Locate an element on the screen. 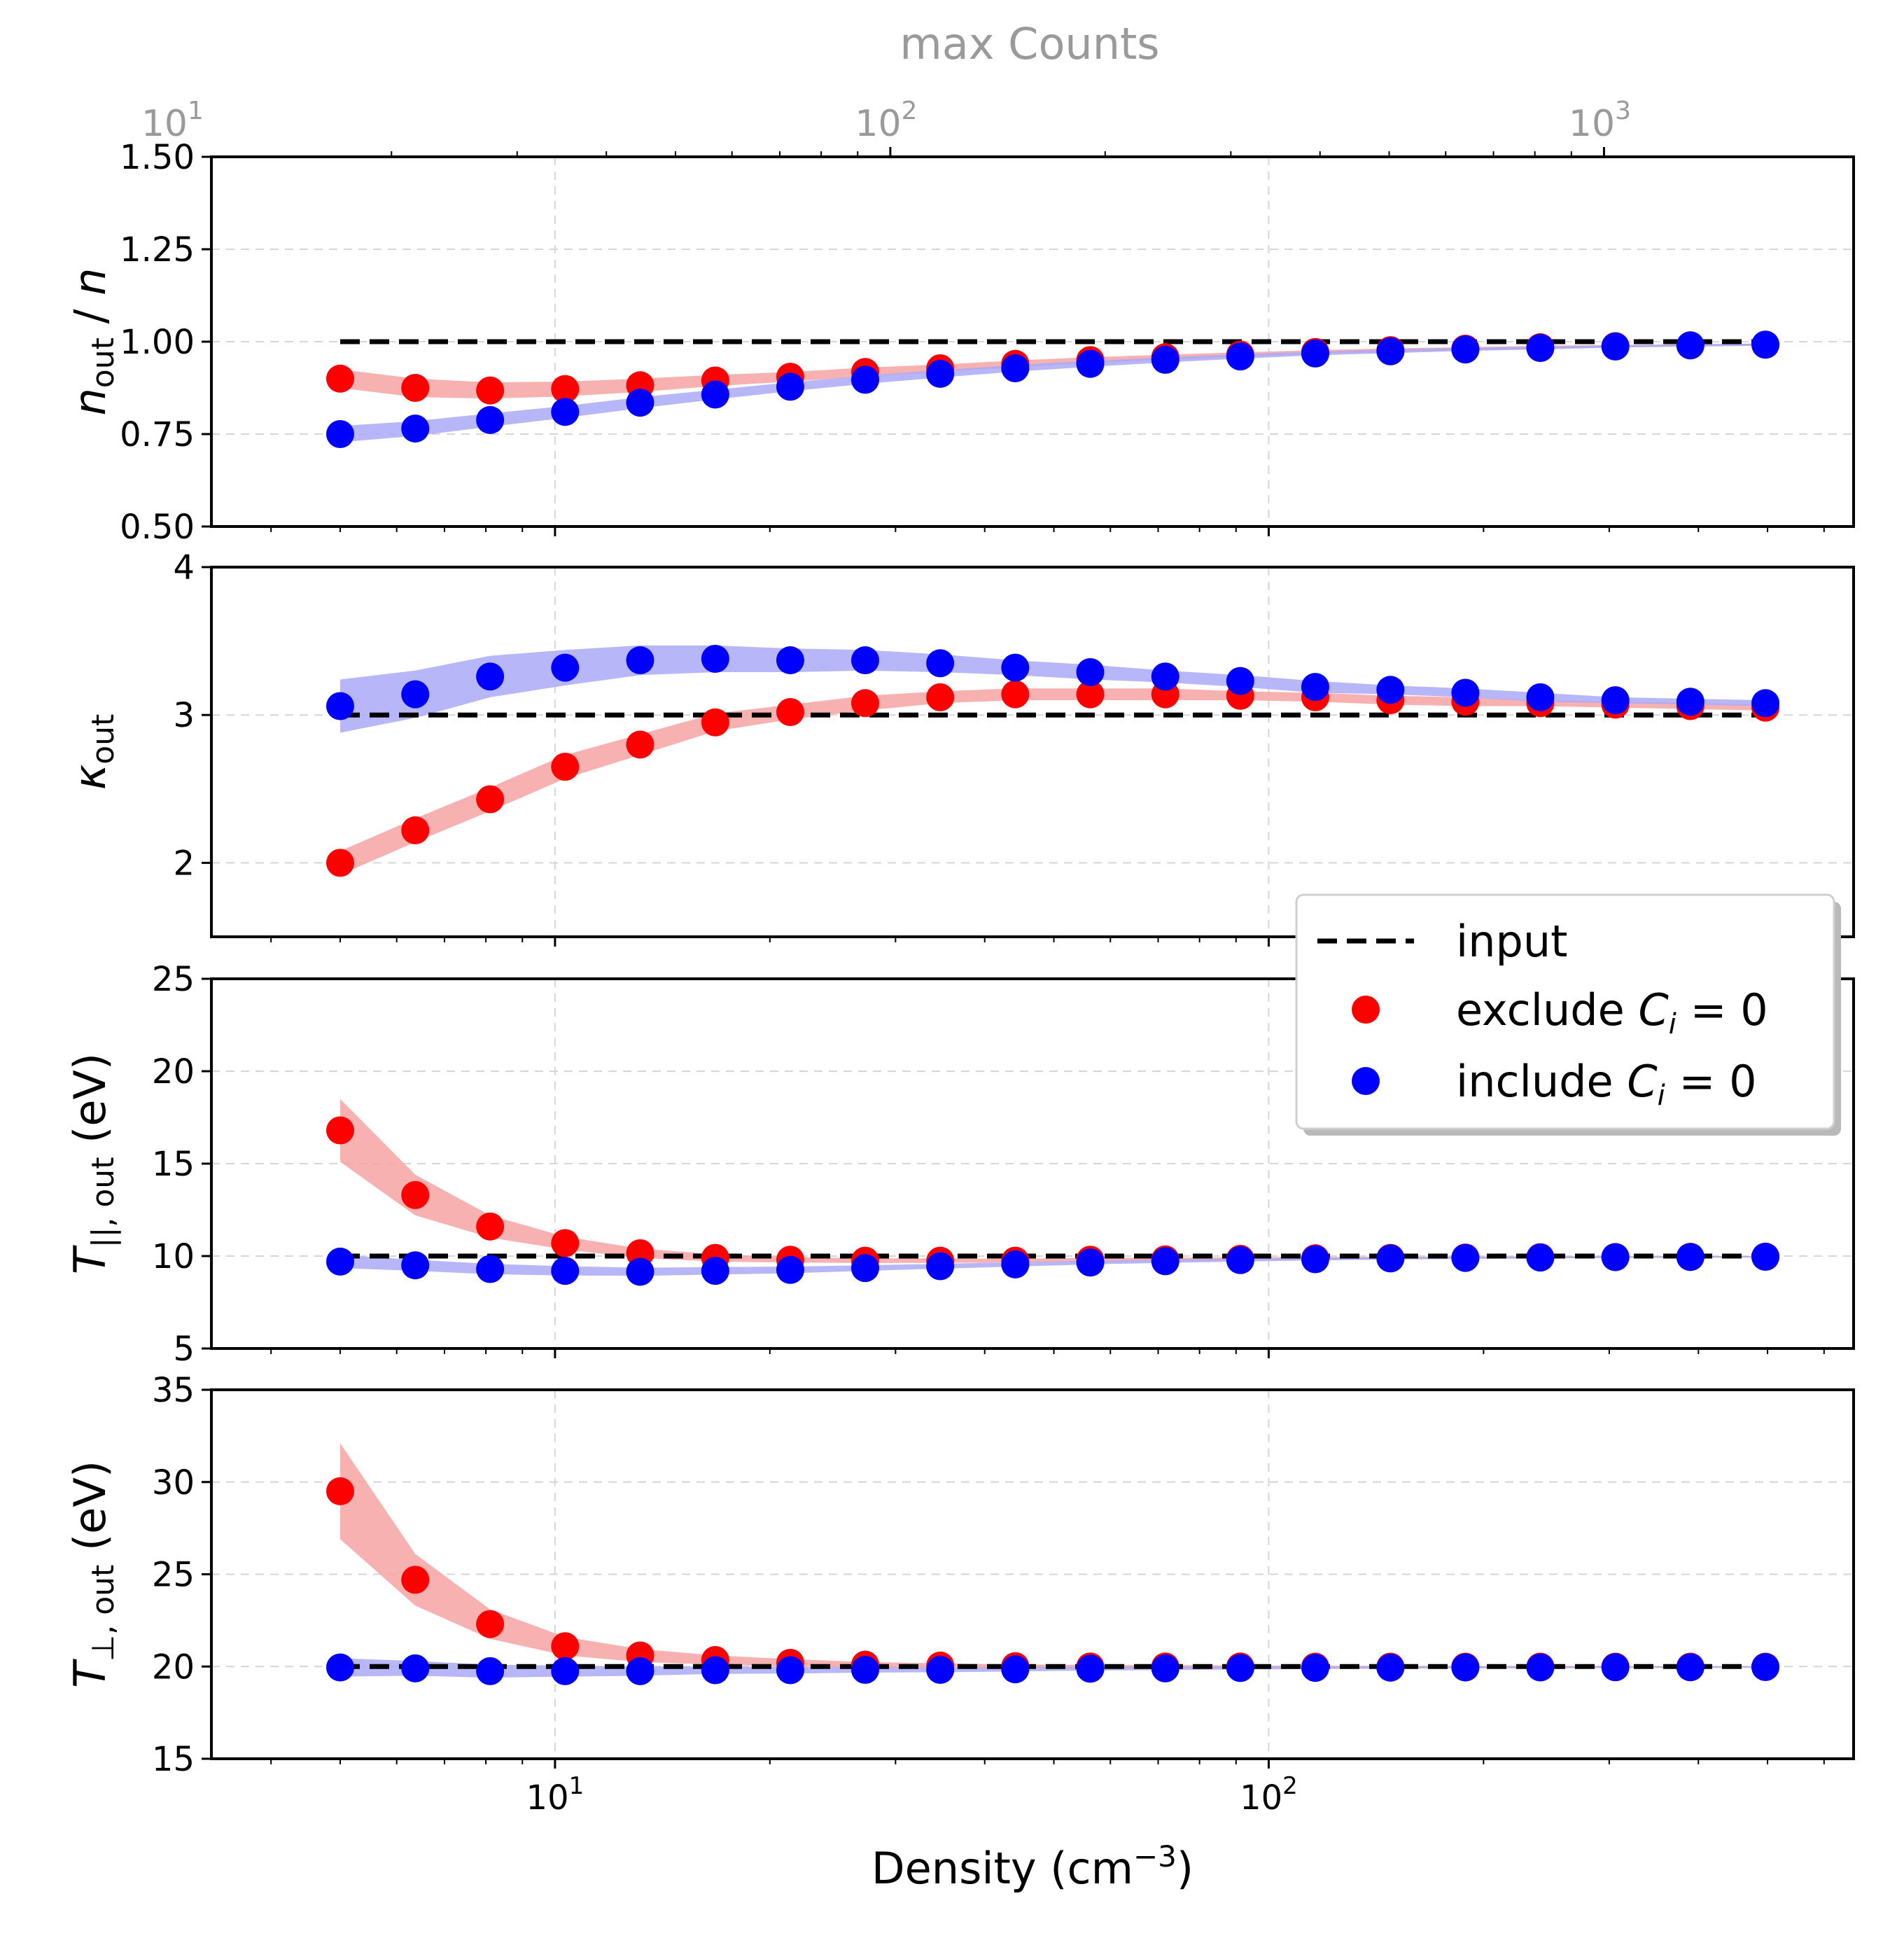 The width and height of the screenshot is (1904, 1938). y-axis-label-tpar: T||, out (eV) is located at coordinates (92, 1163).